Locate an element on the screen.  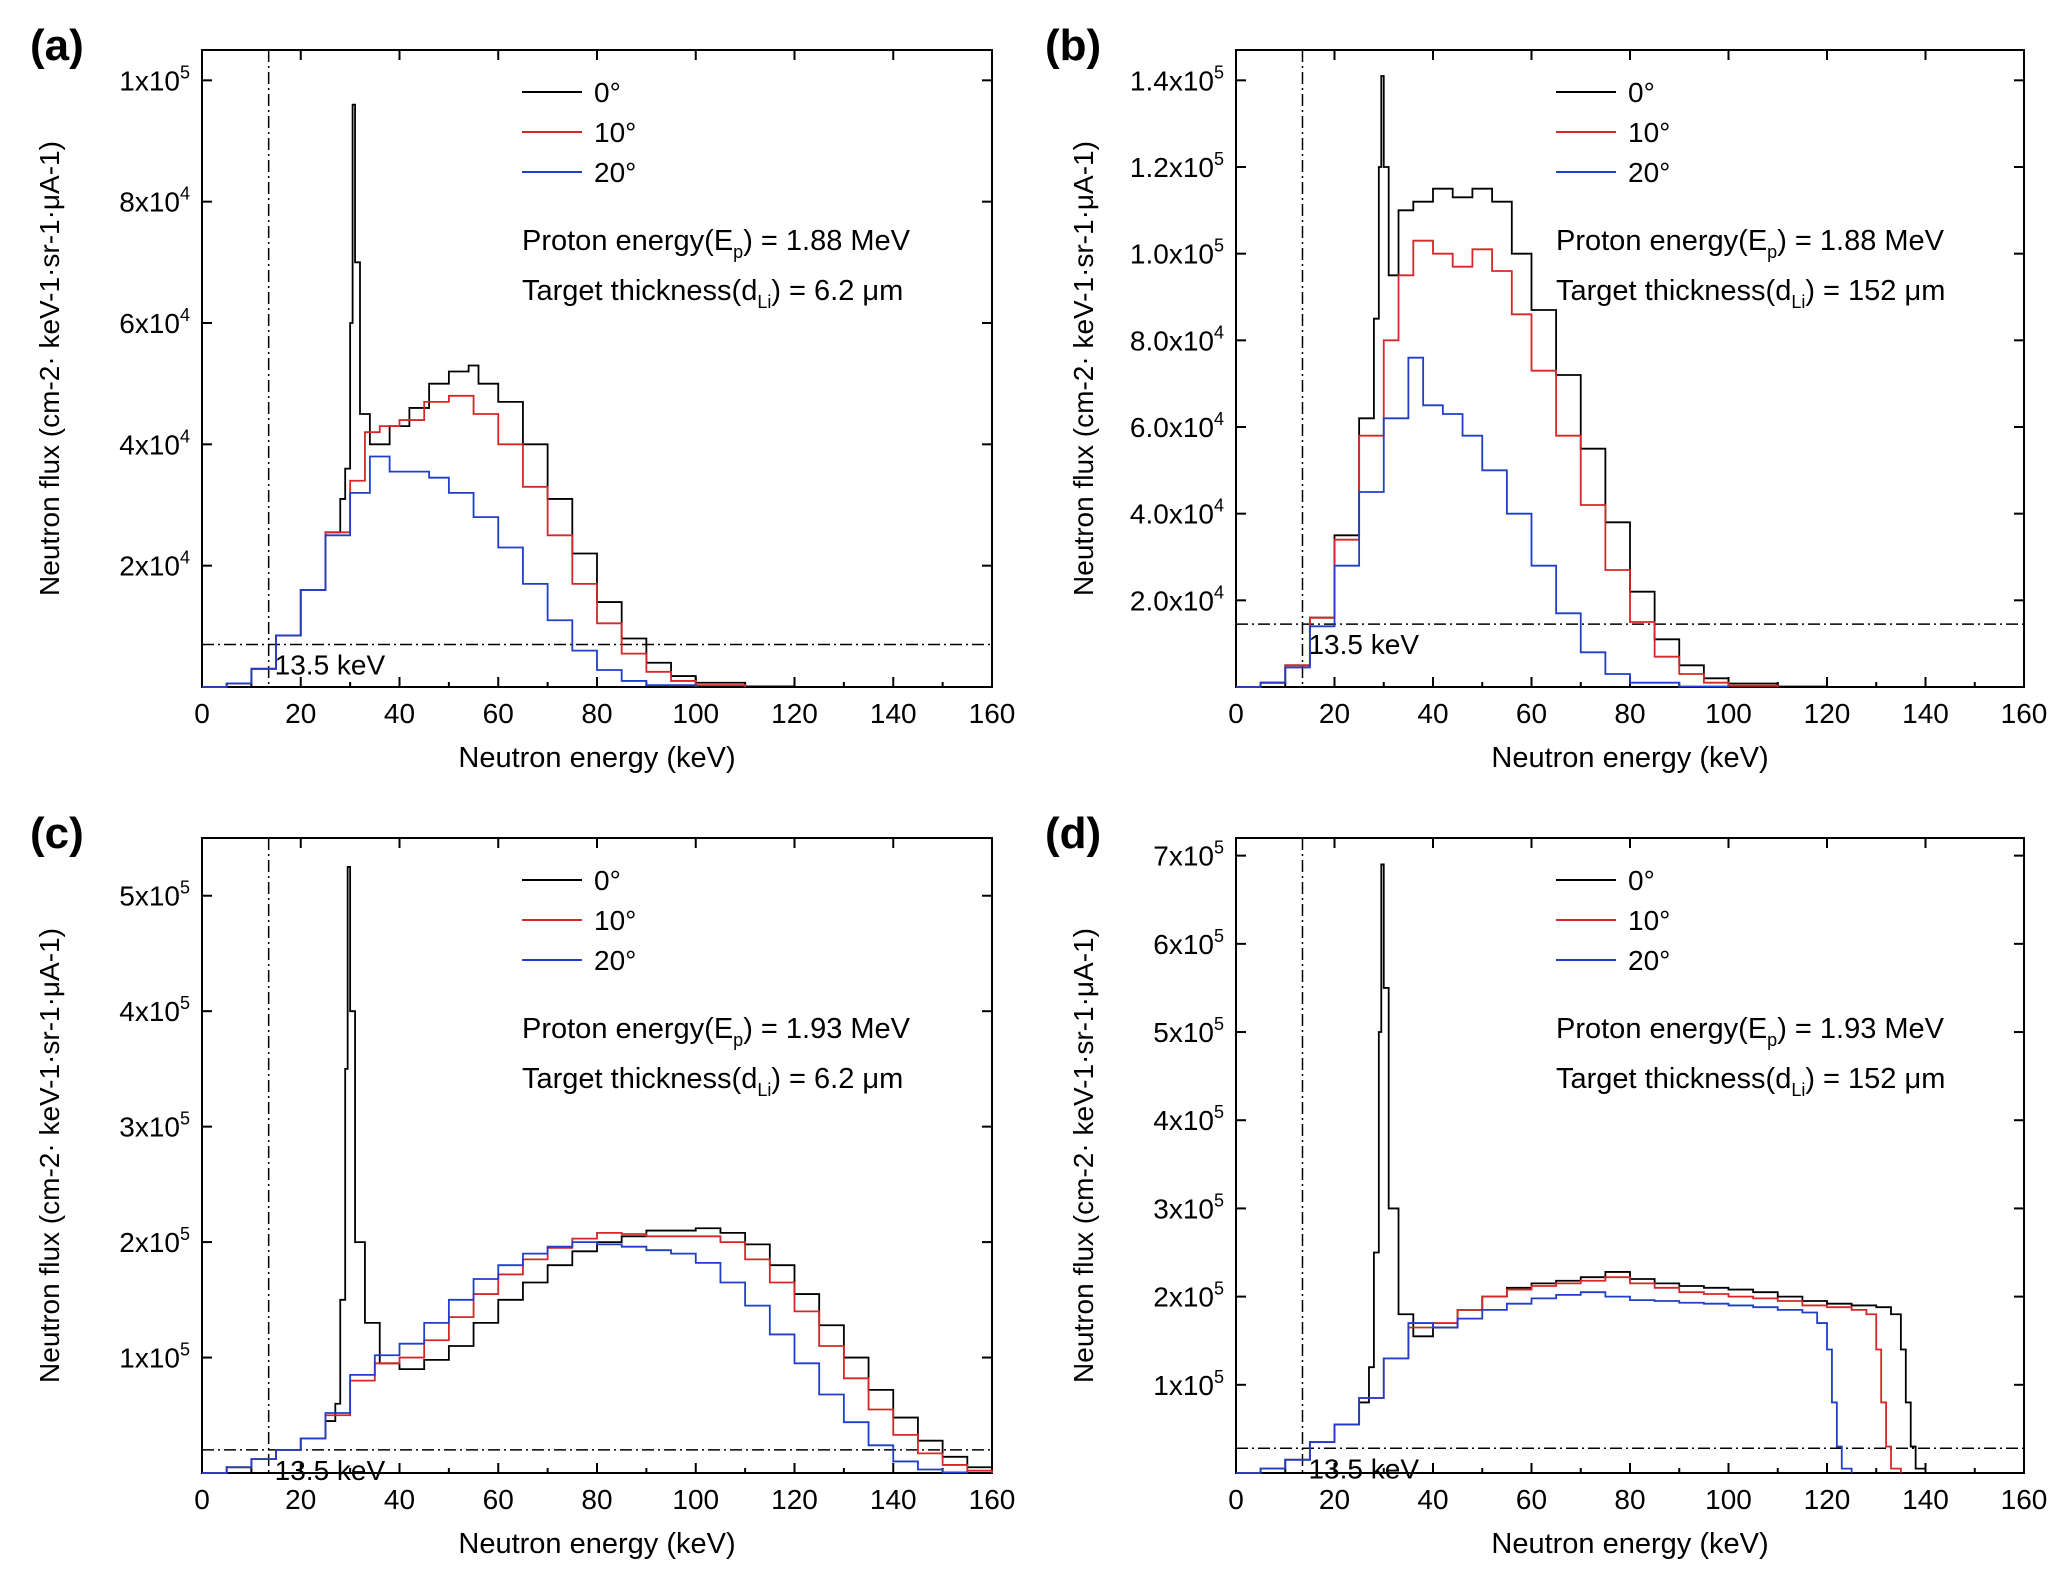
panel-label: (b) is located at coordinates (1073, 45).